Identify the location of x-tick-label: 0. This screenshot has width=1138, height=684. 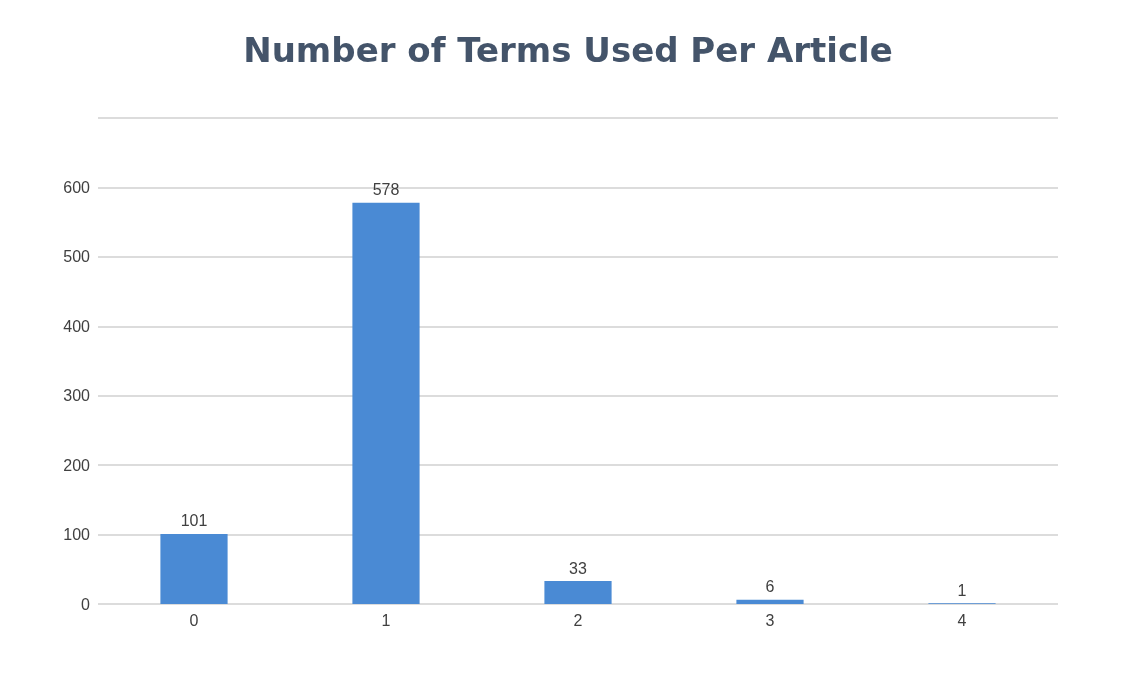
(194, 620).